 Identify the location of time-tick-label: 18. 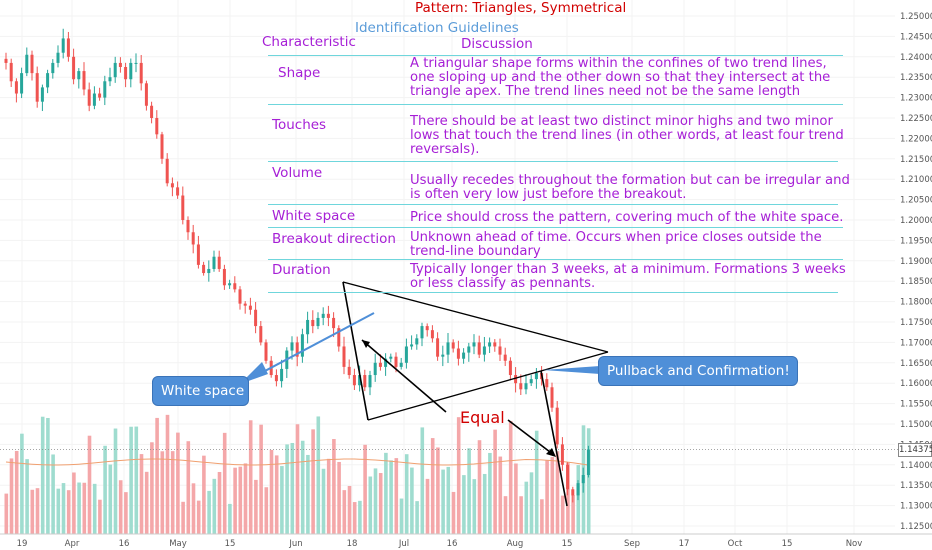
(352, 544).